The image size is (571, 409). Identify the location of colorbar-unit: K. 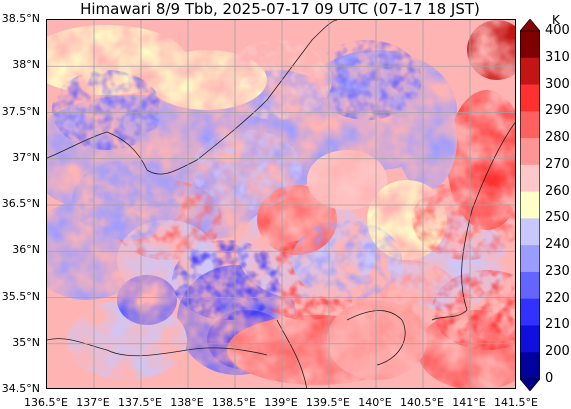
(556, 20).